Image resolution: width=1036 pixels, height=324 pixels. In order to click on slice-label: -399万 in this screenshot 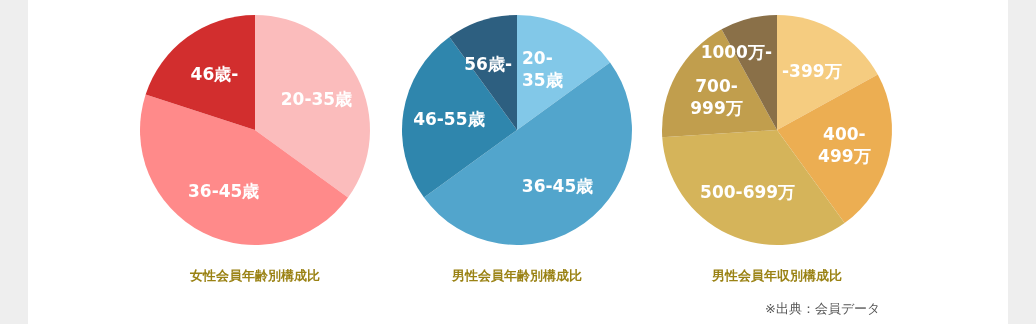, I will do `click(812, 70)`.